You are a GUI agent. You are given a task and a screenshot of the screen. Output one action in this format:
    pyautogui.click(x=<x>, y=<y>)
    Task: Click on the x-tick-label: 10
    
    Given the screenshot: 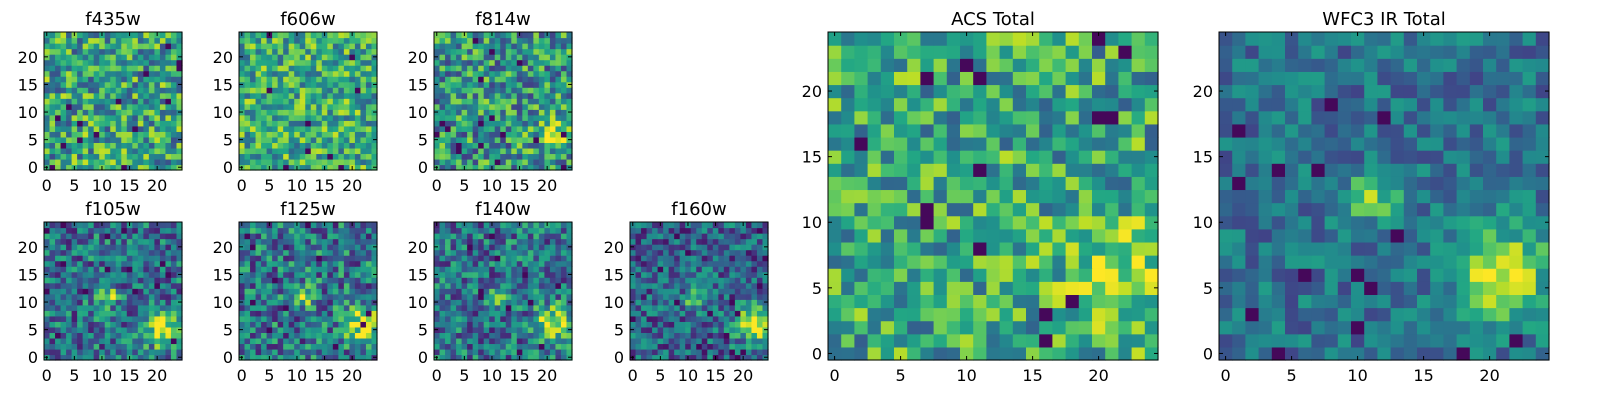 What is the action you would take?
    pyautogui.click(x=688, y=375)
    